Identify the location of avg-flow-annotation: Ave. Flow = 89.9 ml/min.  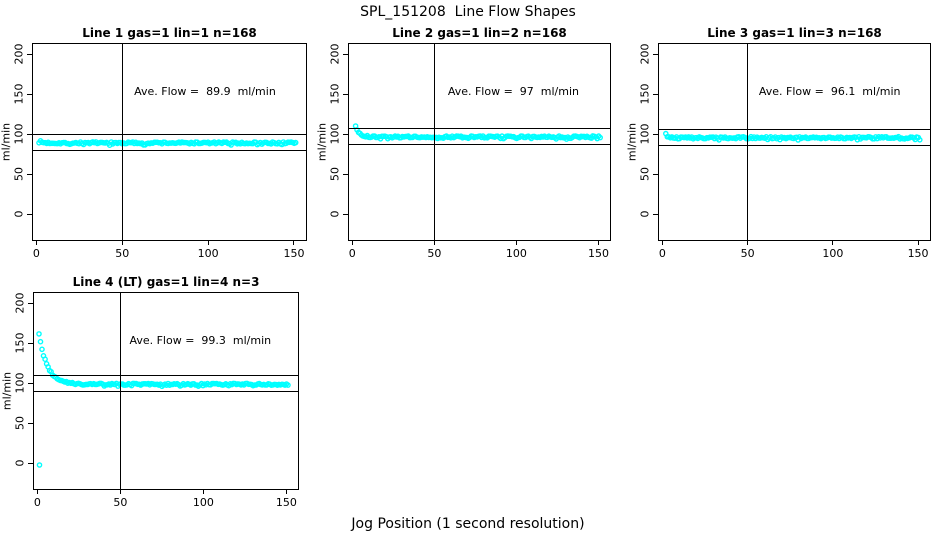
(205, 92).